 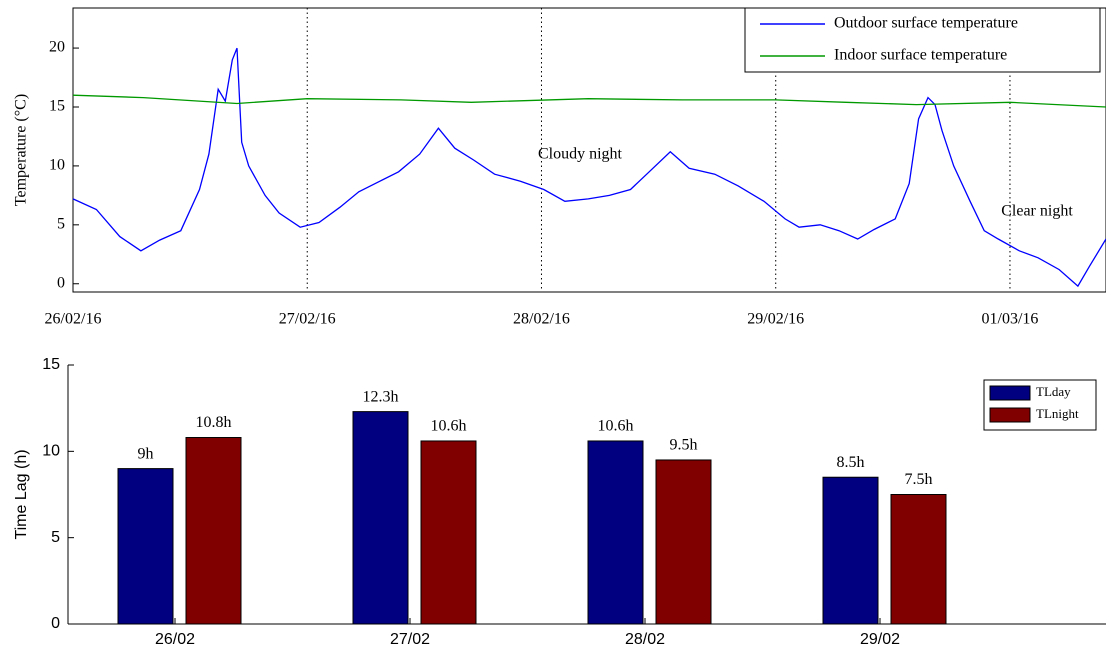 What do you see at coordinates (589, 101) in the screenshot?
I see `series-line` at bounding box center [589, 101].